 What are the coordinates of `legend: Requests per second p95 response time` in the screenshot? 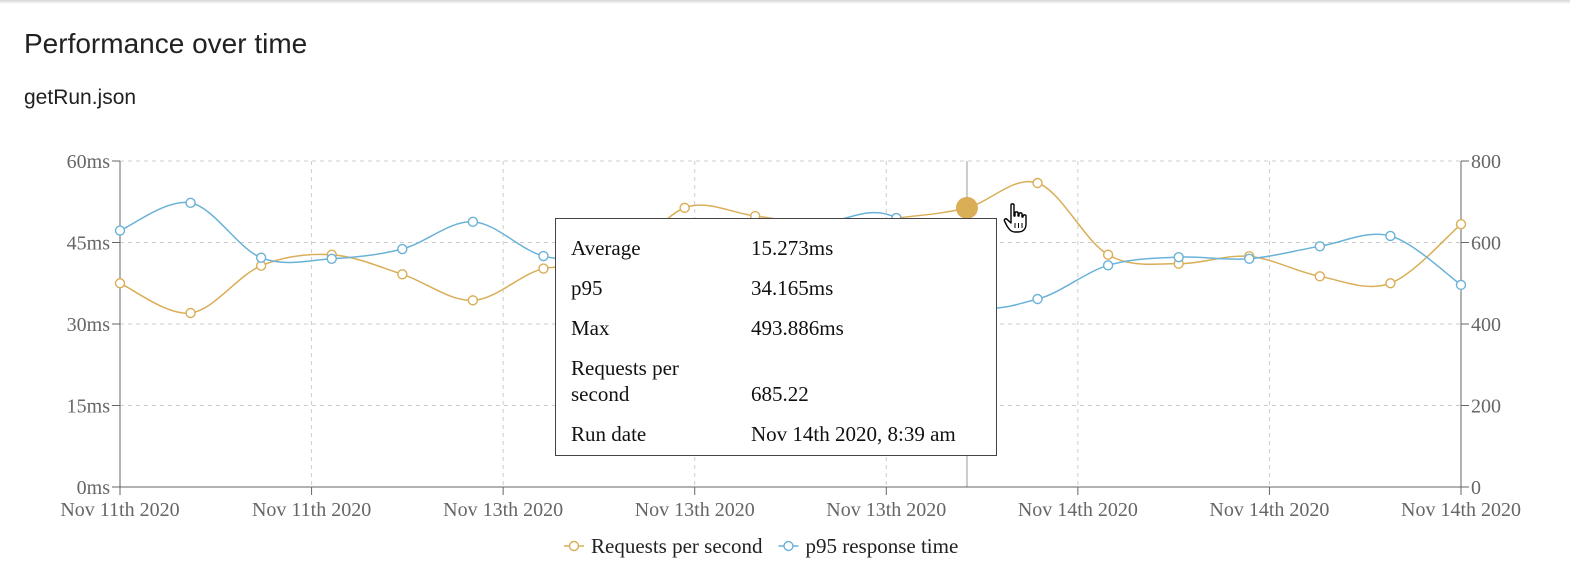 It's located at (761, 546).